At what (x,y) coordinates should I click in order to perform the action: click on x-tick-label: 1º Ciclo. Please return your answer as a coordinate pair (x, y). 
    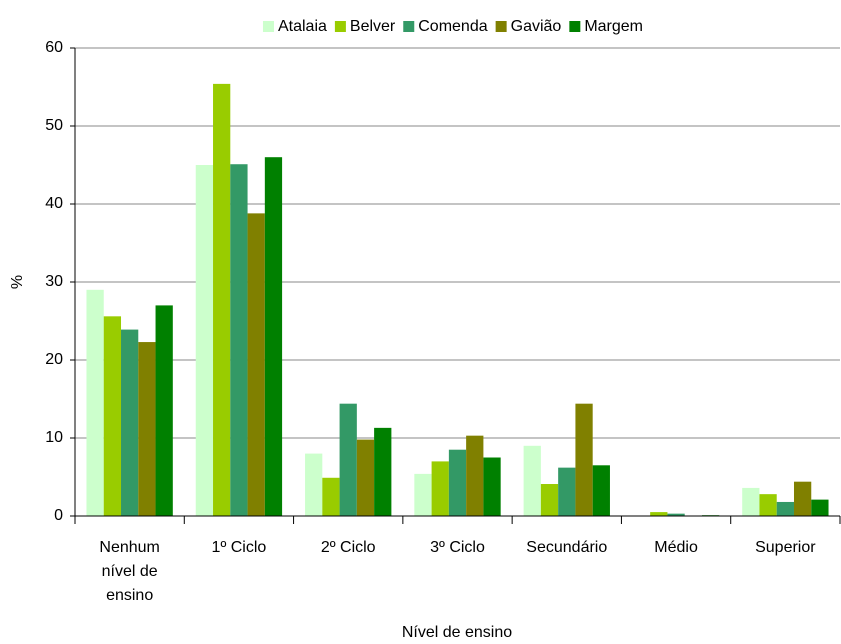
    Looking at the image, I should click on (239, 547).